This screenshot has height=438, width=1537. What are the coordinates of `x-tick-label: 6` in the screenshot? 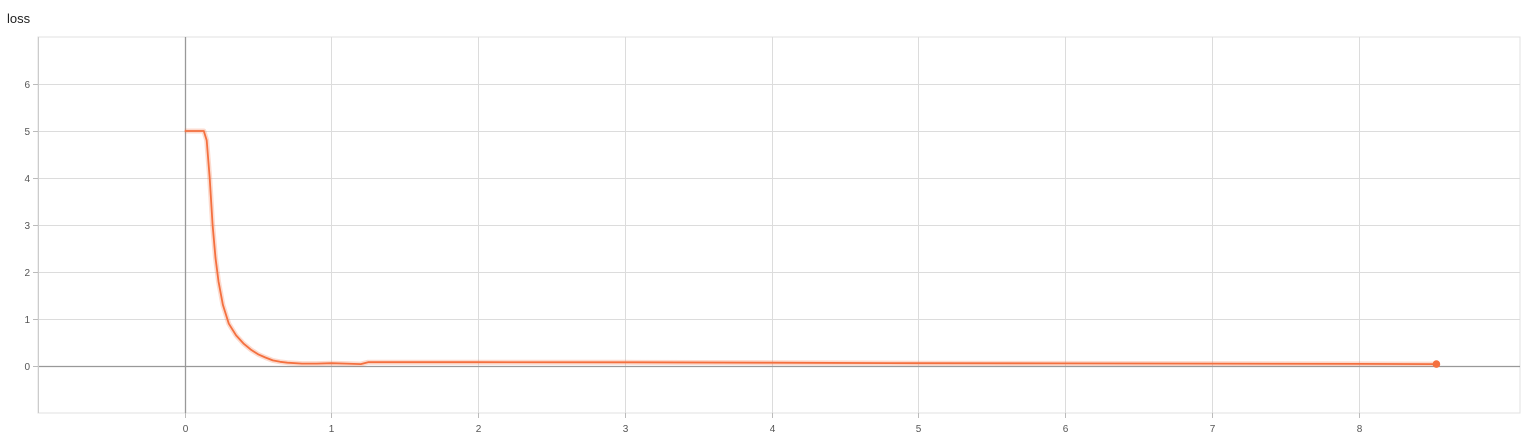 It's located at (1066, 429).